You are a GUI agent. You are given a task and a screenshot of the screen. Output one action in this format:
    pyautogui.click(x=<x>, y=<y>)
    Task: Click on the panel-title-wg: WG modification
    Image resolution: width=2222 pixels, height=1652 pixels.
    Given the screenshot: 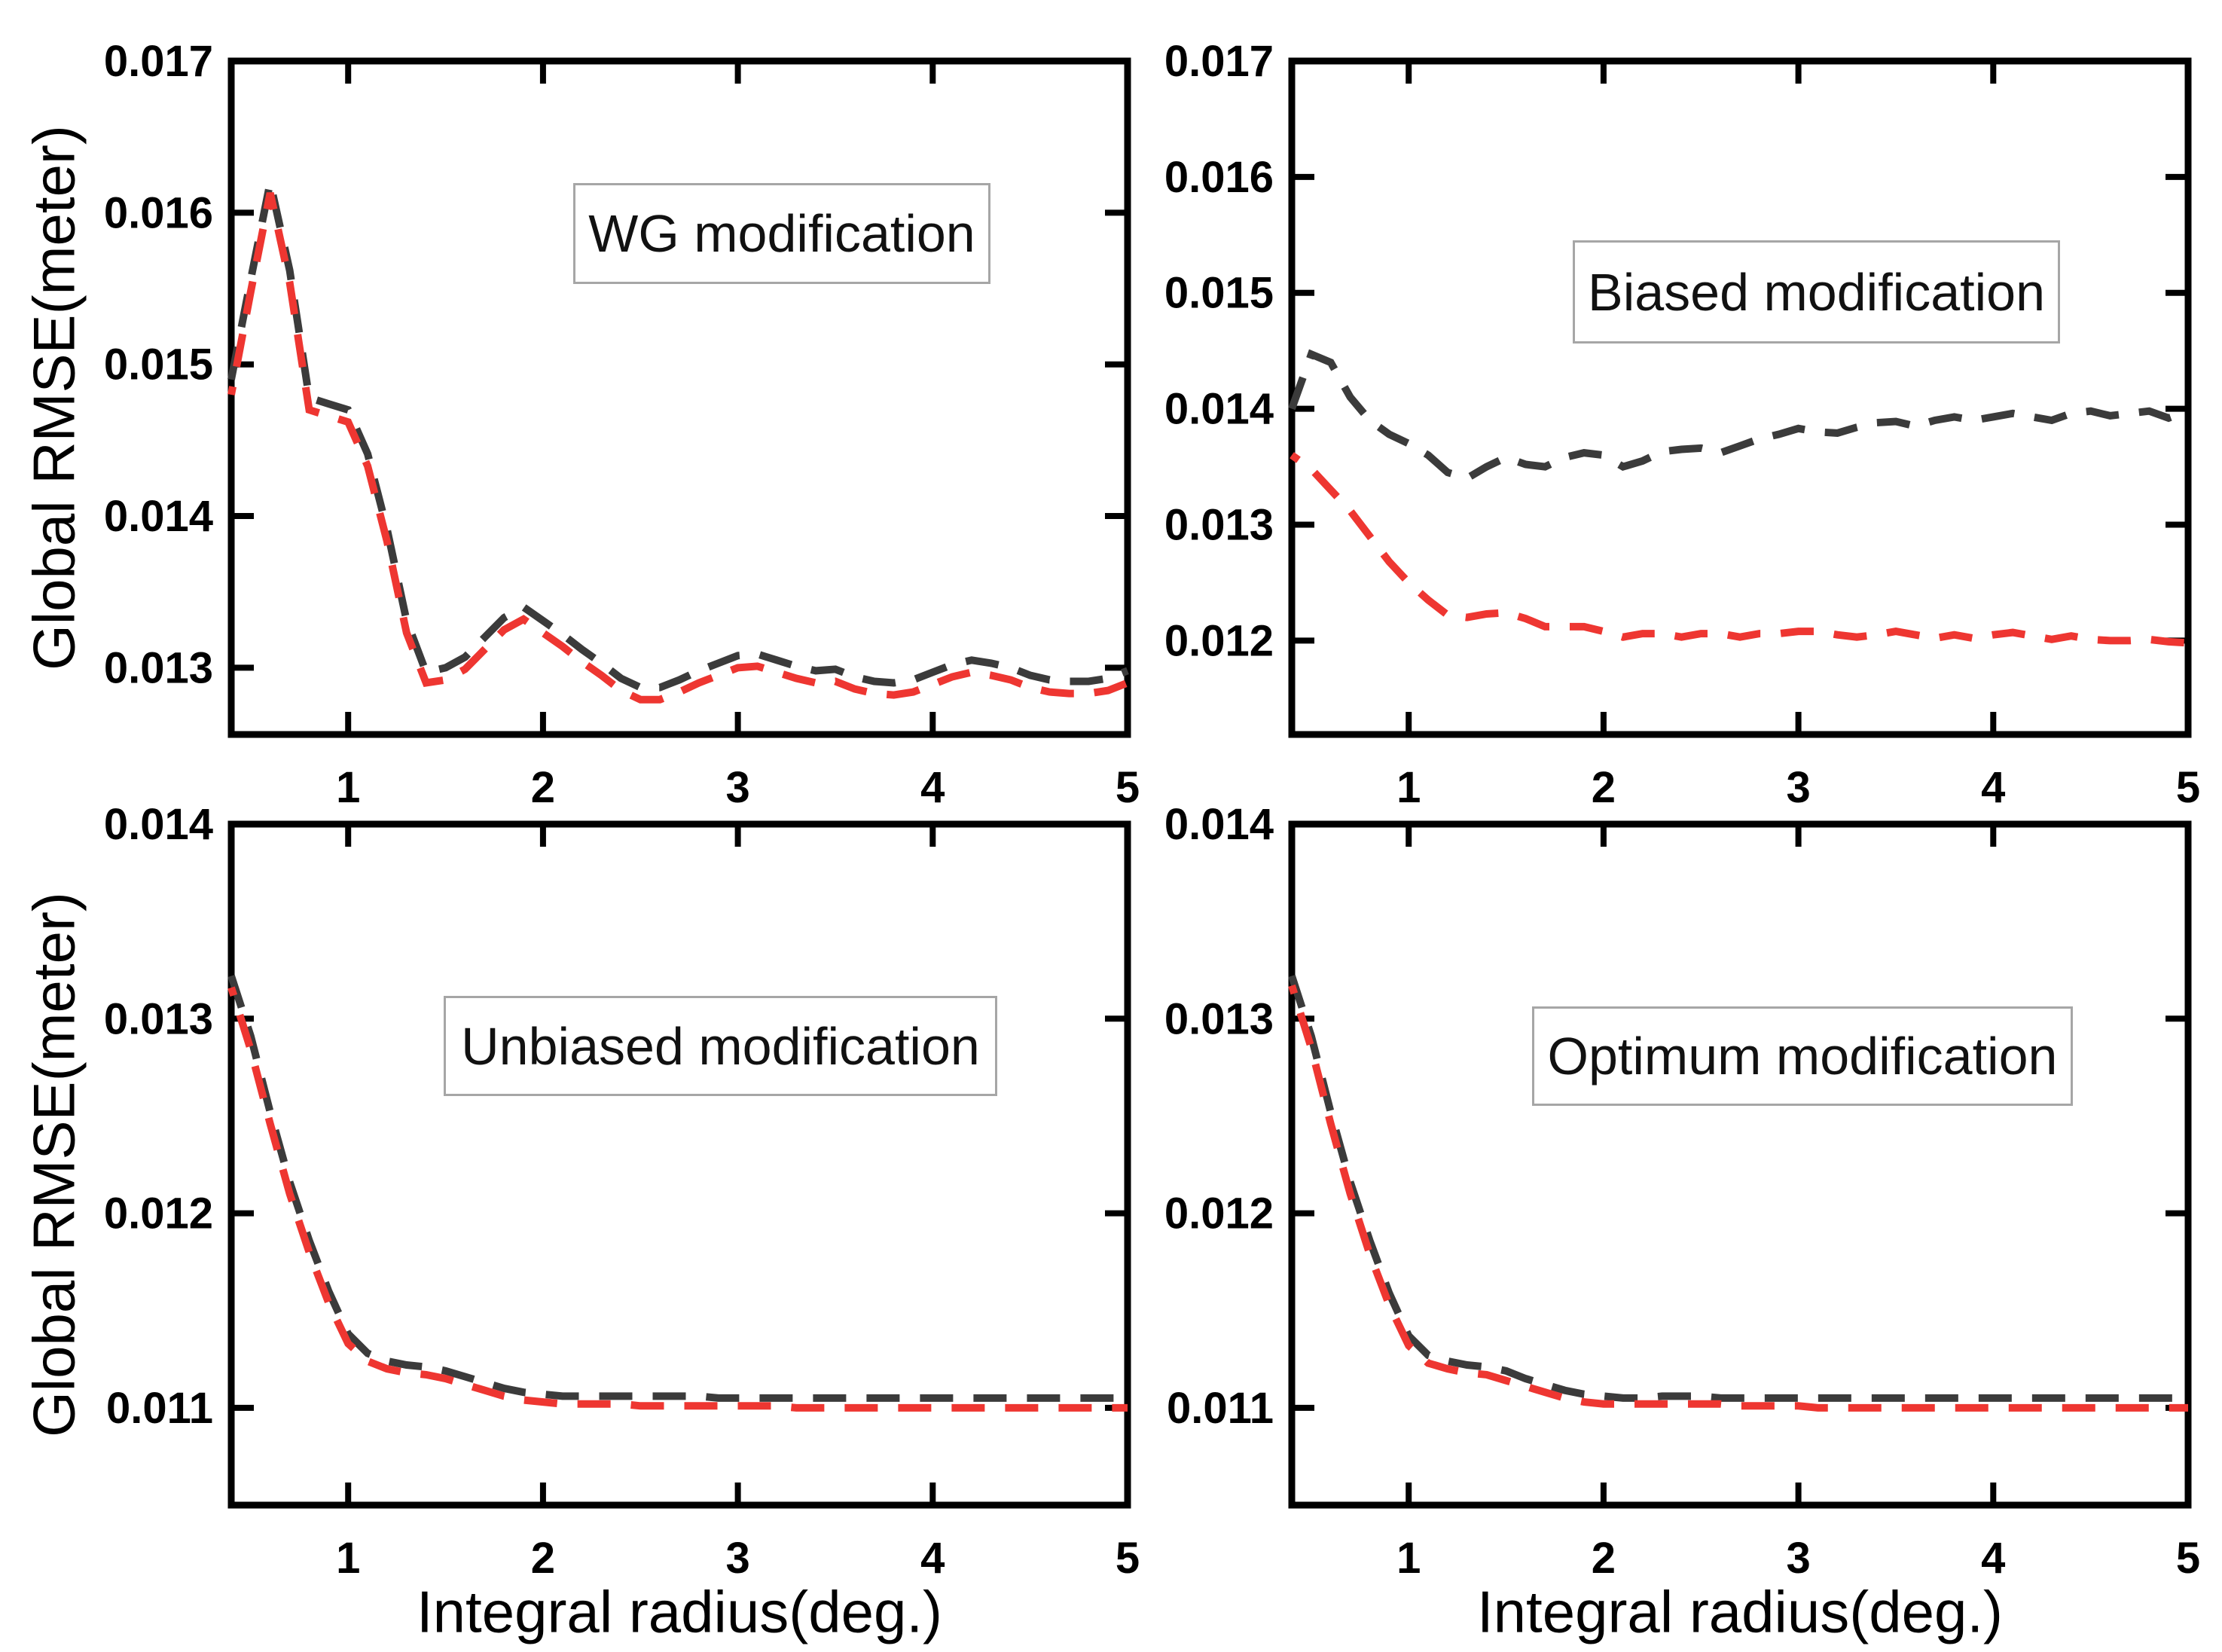 What is the action you would take?
    pyautogui.click(x=781, y=233)
    